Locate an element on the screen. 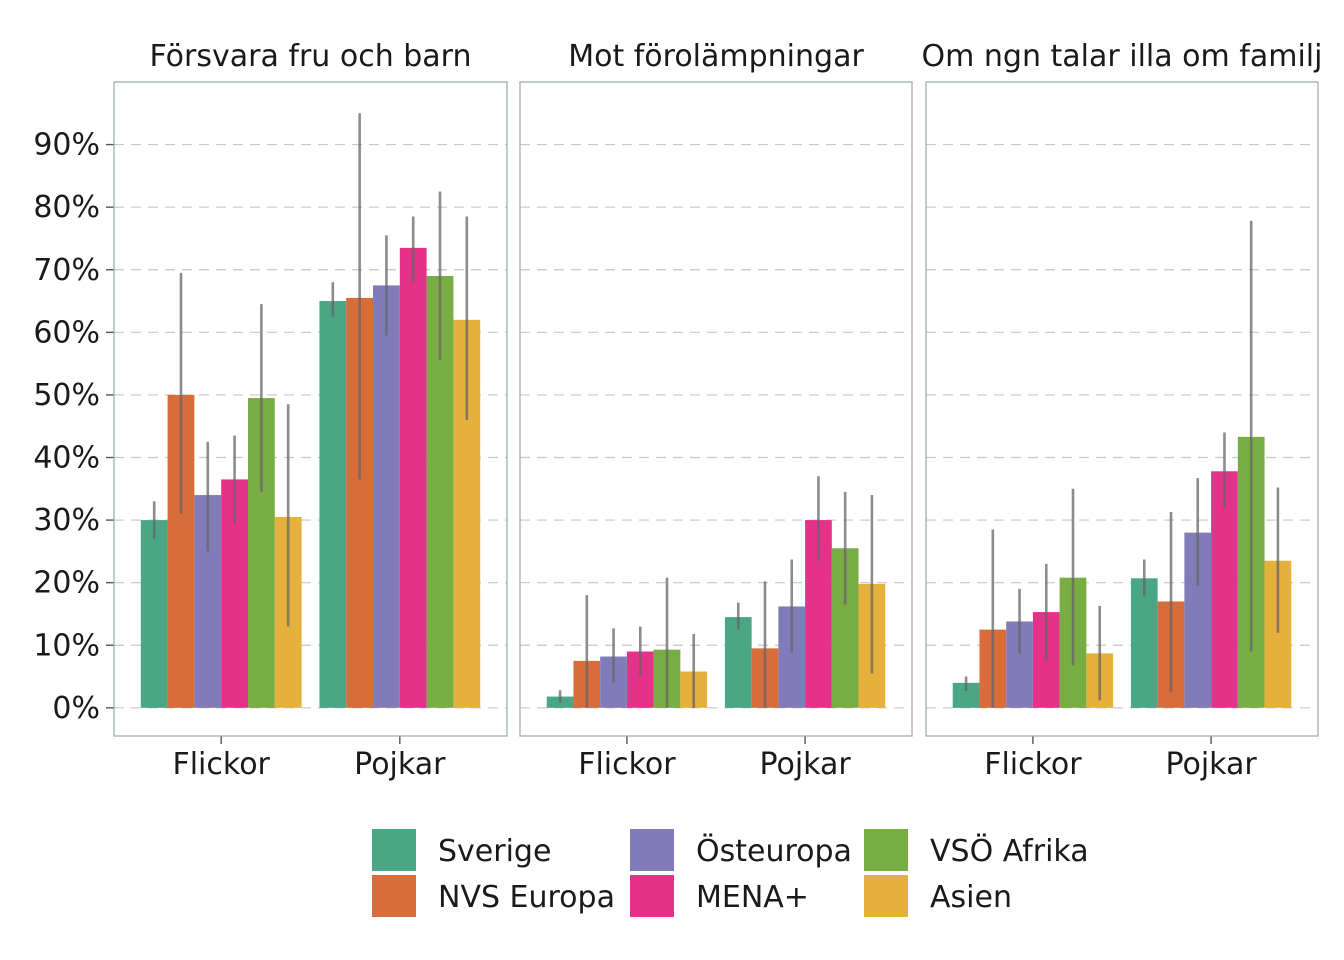 Image resolution: width=1344 pixels, height=960 pixels. legend-label: Östeuropa is located at coordinates (774, 851).